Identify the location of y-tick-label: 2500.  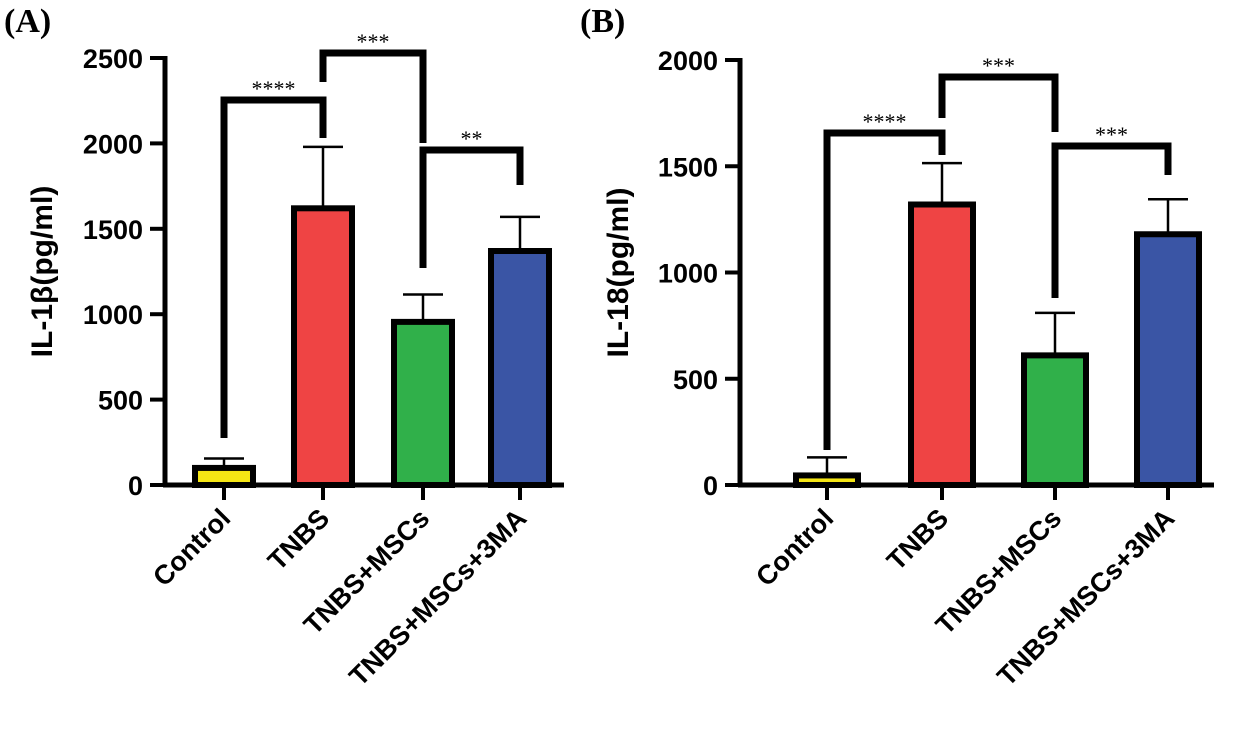
(113, 59).